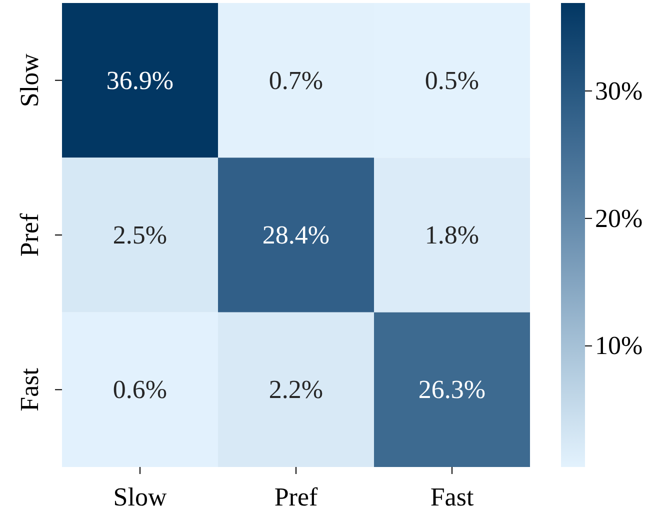  Describe the element at coordinates (452, 389) in the screenshot. I see `data-label: 26.3%` at that location.